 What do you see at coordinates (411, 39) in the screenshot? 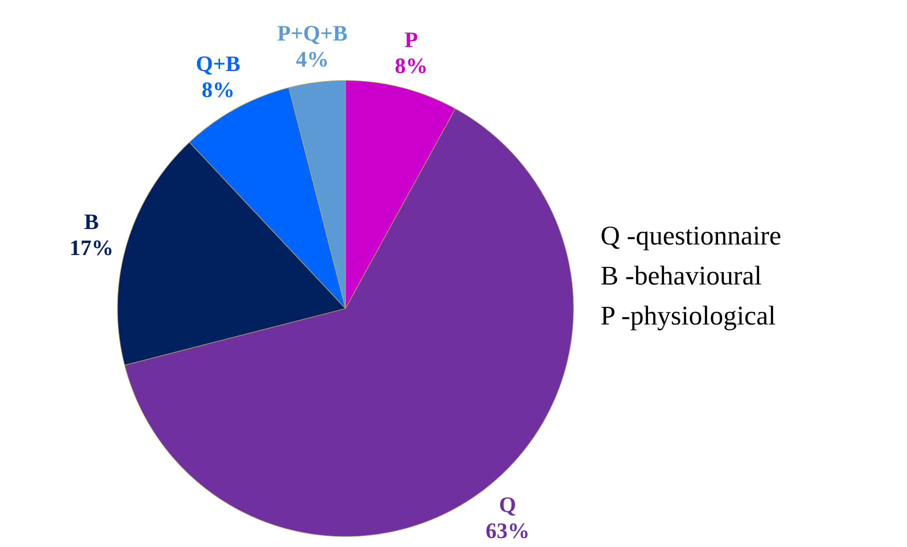
I see `slice-label: P` at bounding box center [411, 39].